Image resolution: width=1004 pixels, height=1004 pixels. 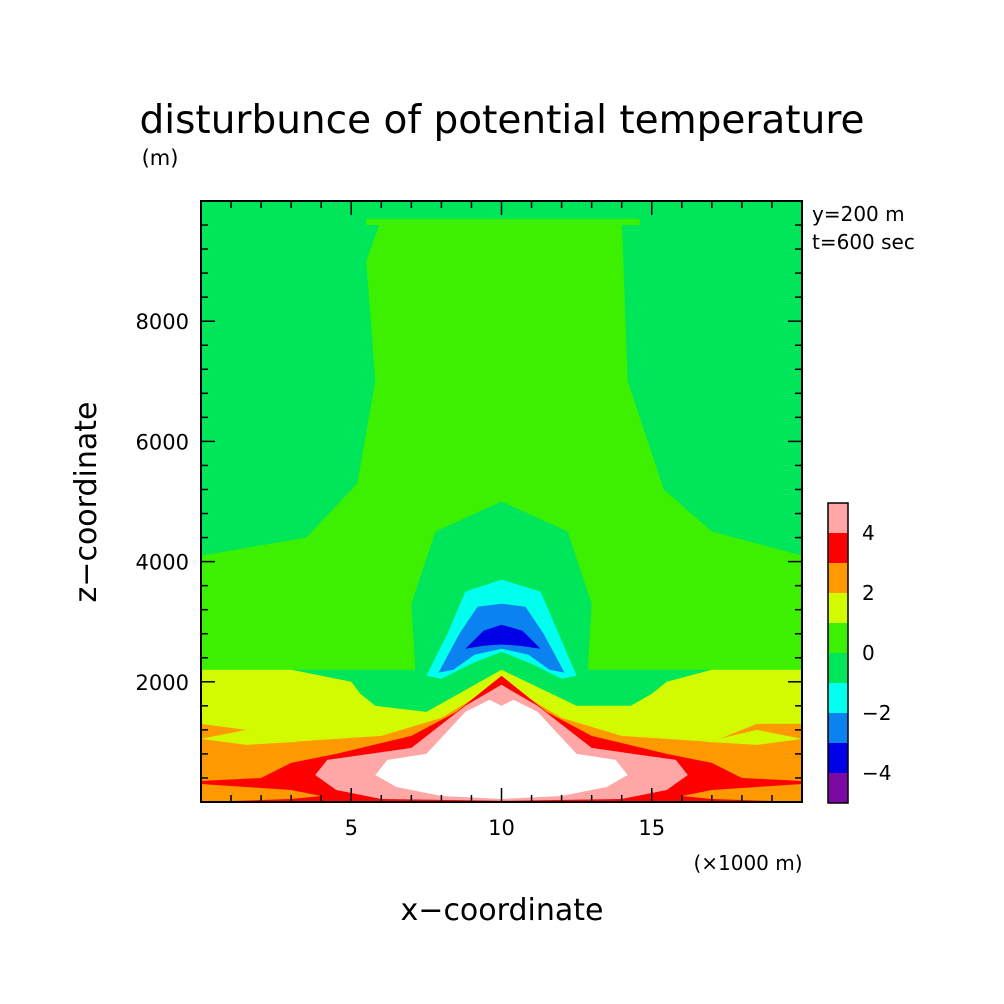 What do you see at coordinates (501, 828) in the screenshot?
I see `x-tick-label: 10` at bounding box center [501, 828].